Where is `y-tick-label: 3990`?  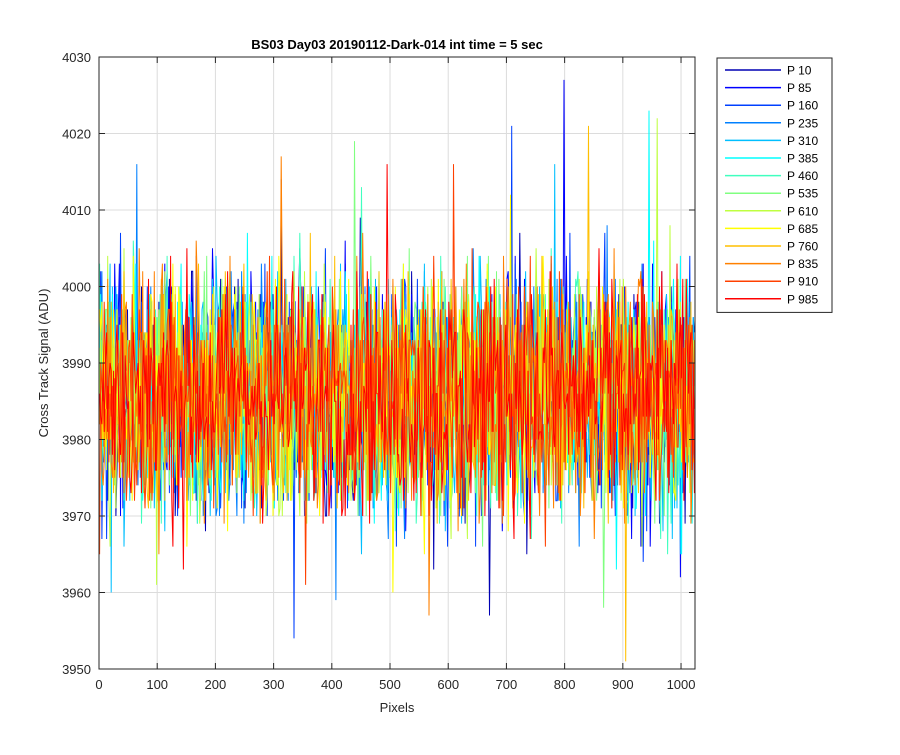 y-tick-label: 3990 is located at coordinates (76, 363).